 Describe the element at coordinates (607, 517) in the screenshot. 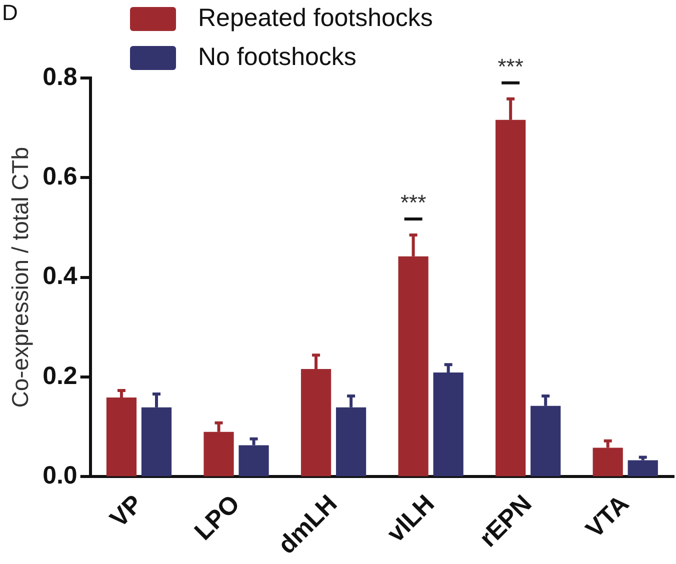

I see `x-tick-label: VTA` at that location.